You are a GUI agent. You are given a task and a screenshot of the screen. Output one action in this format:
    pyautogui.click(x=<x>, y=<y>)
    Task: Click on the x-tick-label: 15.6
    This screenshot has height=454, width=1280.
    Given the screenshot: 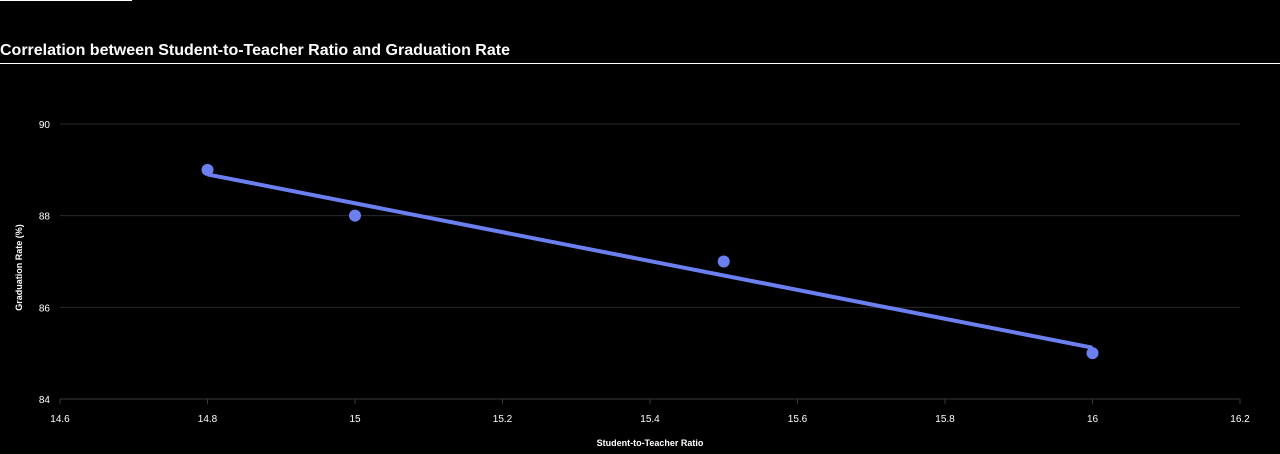 What is the action you would take?
    pyautogui.click(x=798, y=419)
    